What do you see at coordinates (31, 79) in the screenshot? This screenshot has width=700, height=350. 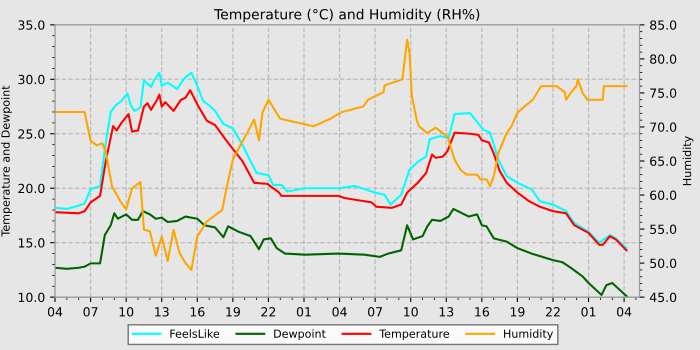 I see `y-tick-label: 30.0` at bounding box center [31, 79].